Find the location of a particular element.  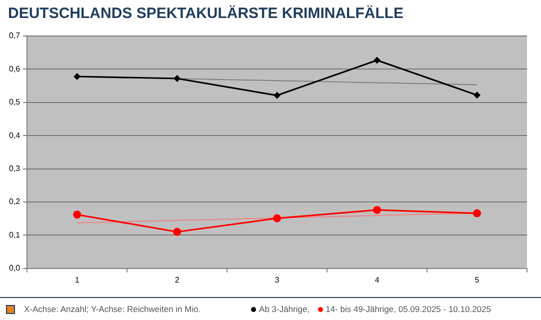

chart-title: DEUTSCHLANDS SPEKTAKULÄRSTE KRIMINALFÄLLE is located at coordinates (206, 13).